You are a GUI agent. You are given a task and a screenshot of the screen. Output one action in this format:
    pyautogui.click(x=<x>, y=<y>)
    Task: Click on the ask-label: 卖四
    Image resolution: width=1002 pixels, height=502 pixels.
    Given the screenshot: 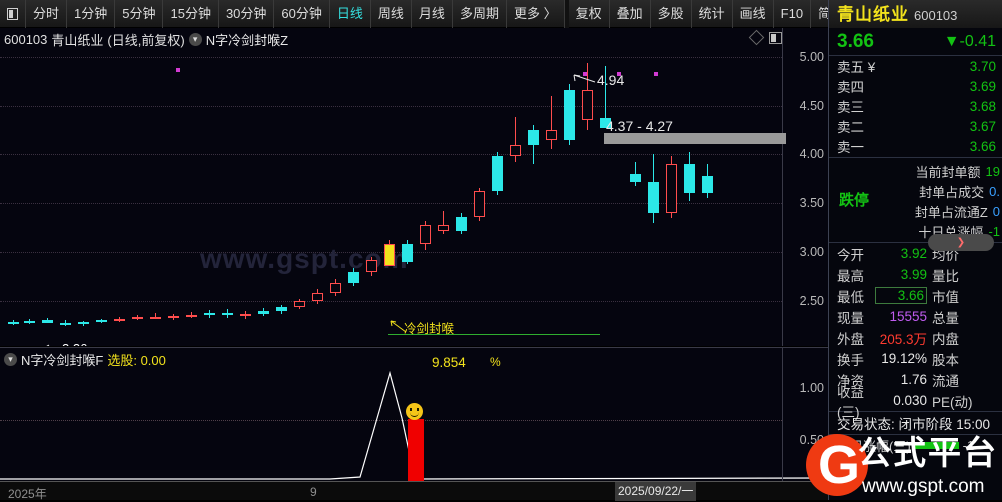 What is the action you would take?
    pyautogui.click(x=850, y=87)
    